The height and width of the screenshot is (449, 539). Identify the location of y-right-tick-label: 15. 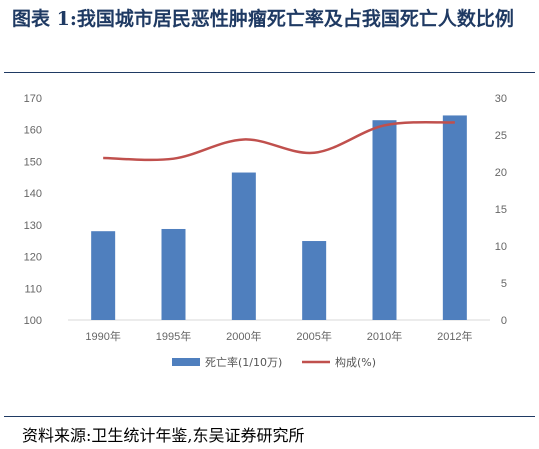
(501, 210).